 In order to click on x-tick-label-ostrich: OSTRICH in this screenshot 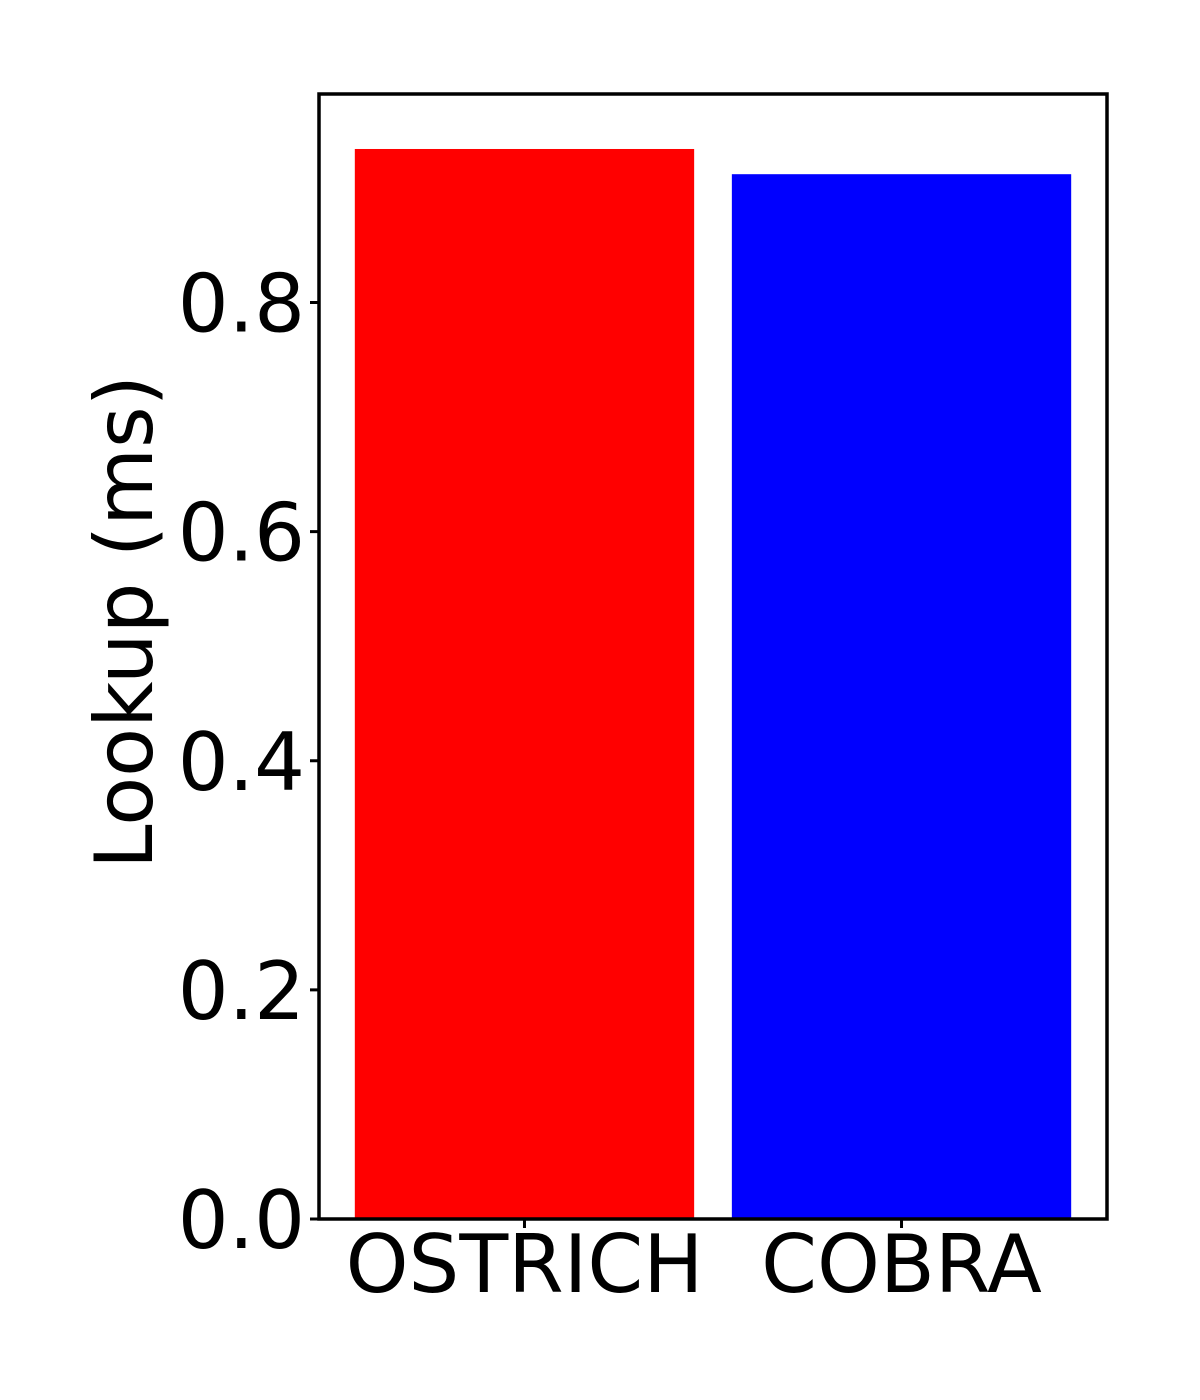, I will do `click(525, 1264)`.